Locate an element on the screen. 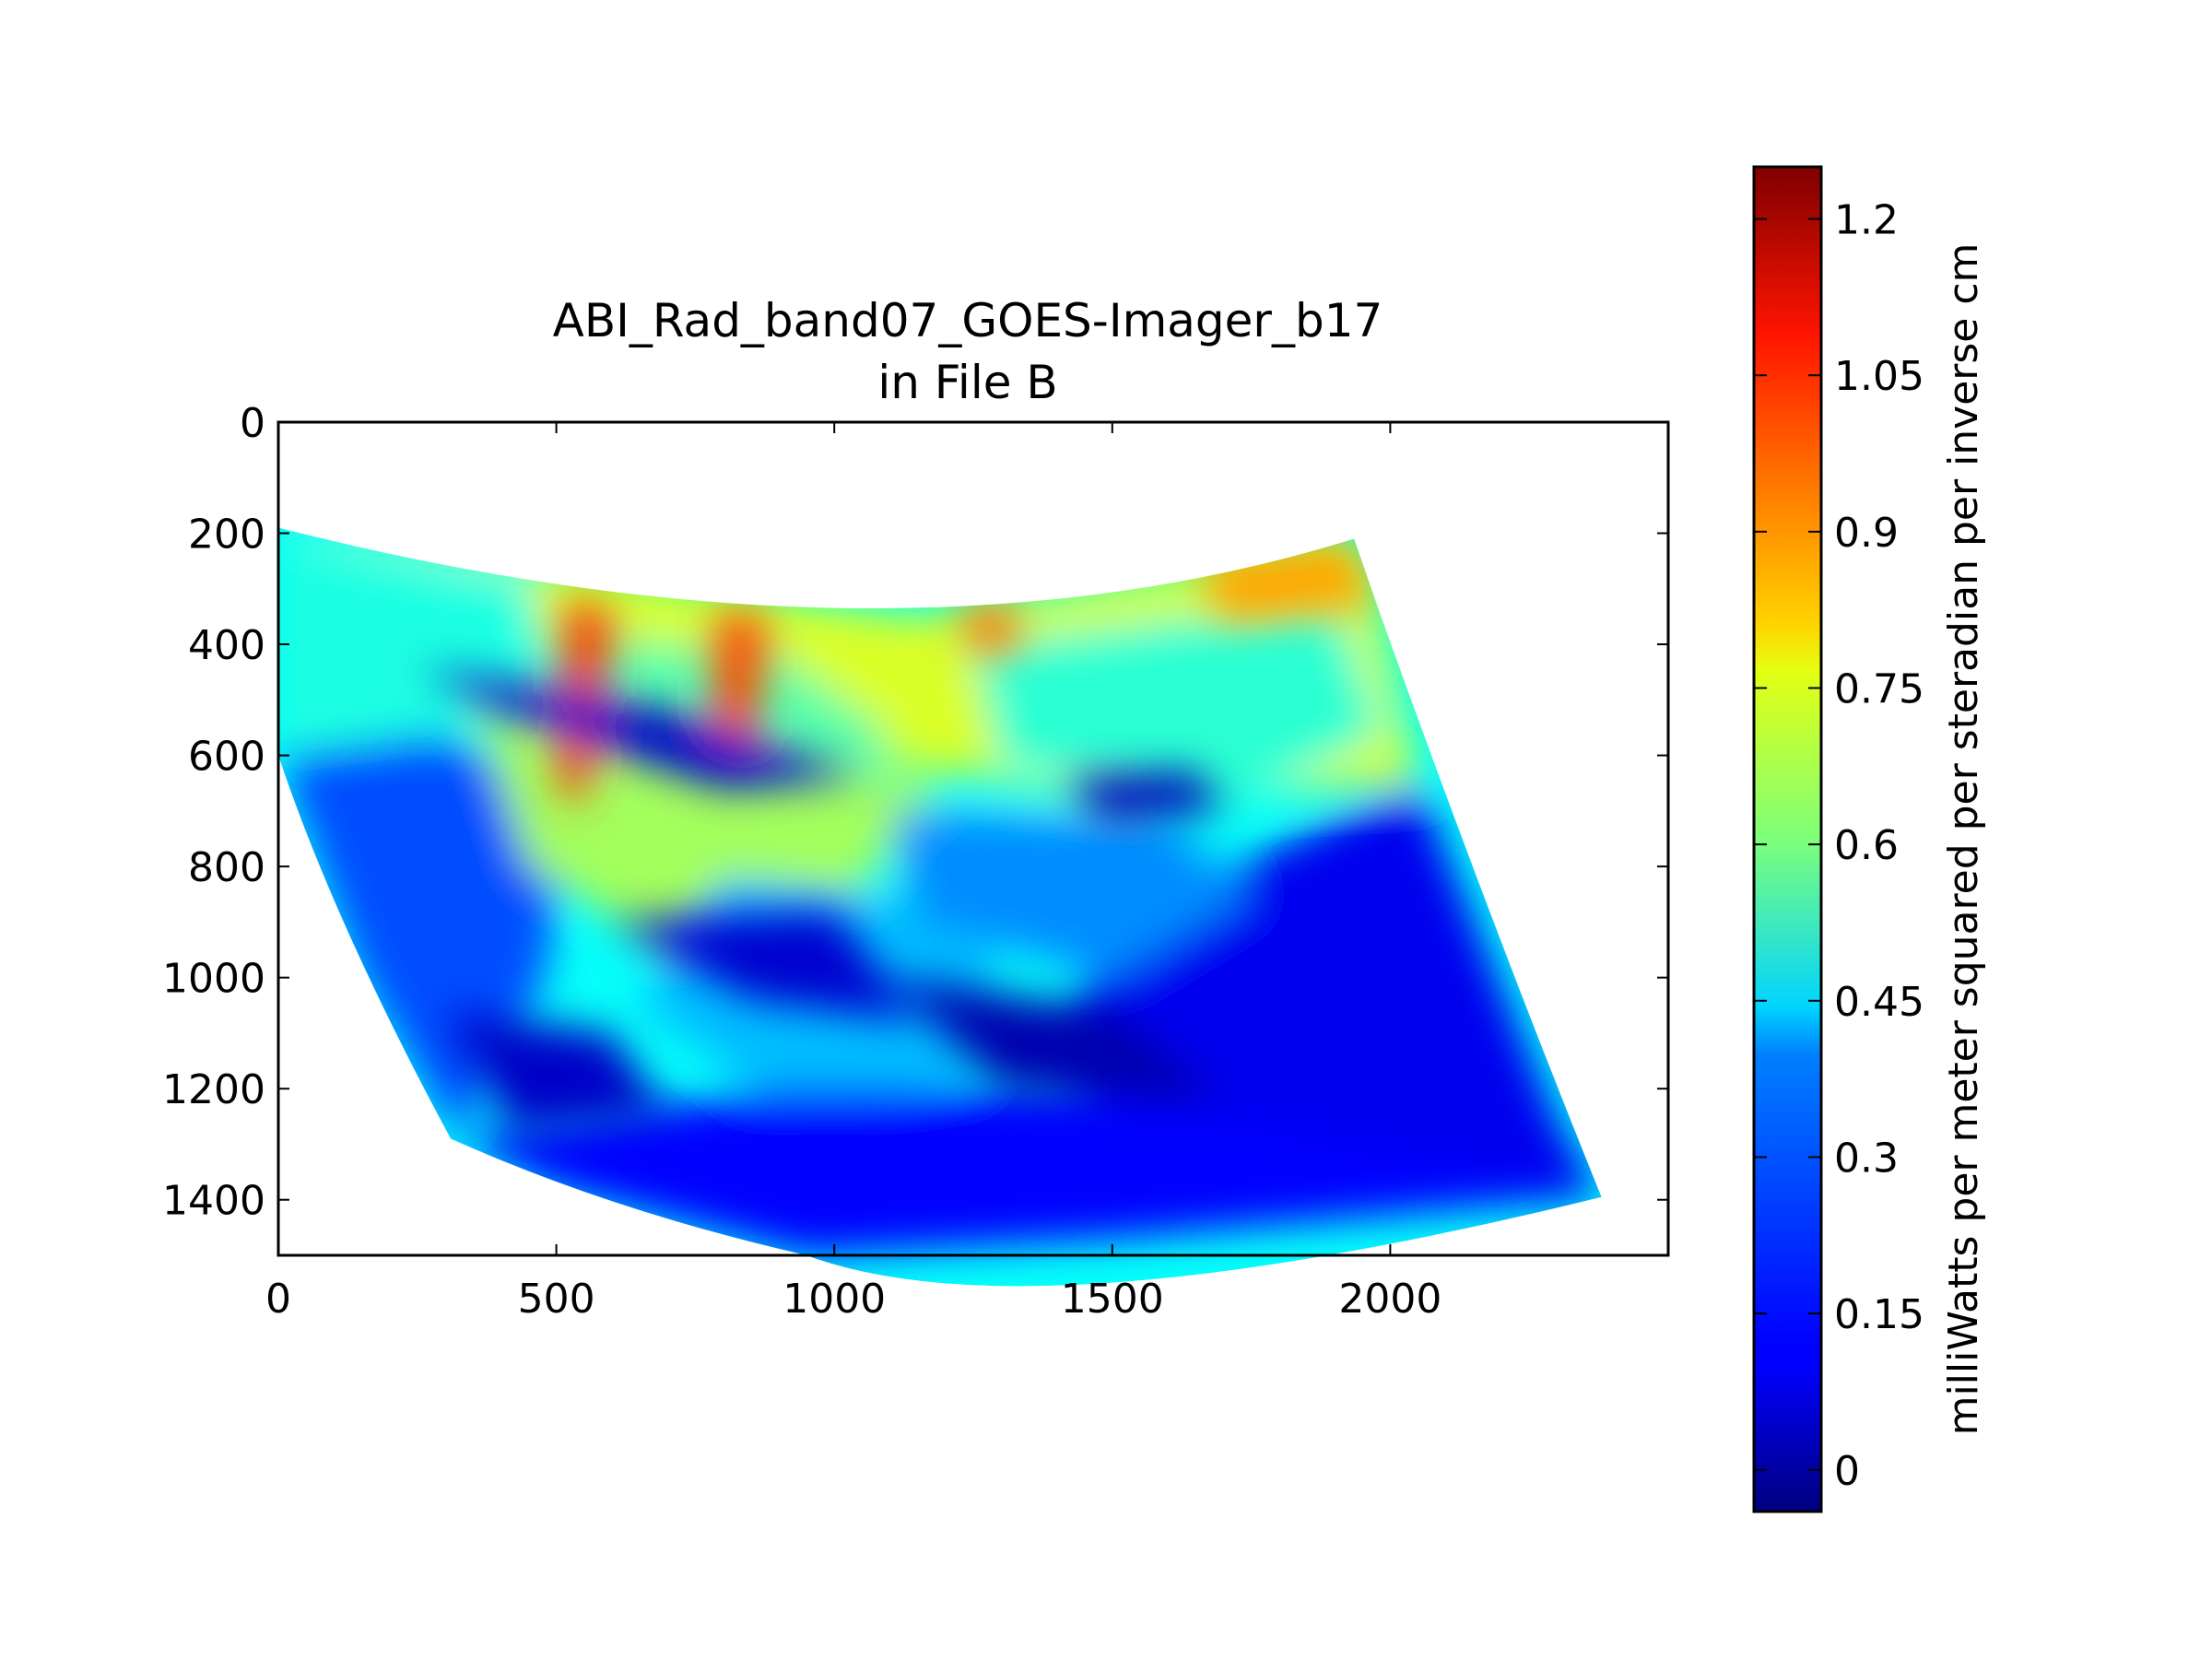  colorbar-tick-label: 0.75 is located at coordinates (1879, 689).